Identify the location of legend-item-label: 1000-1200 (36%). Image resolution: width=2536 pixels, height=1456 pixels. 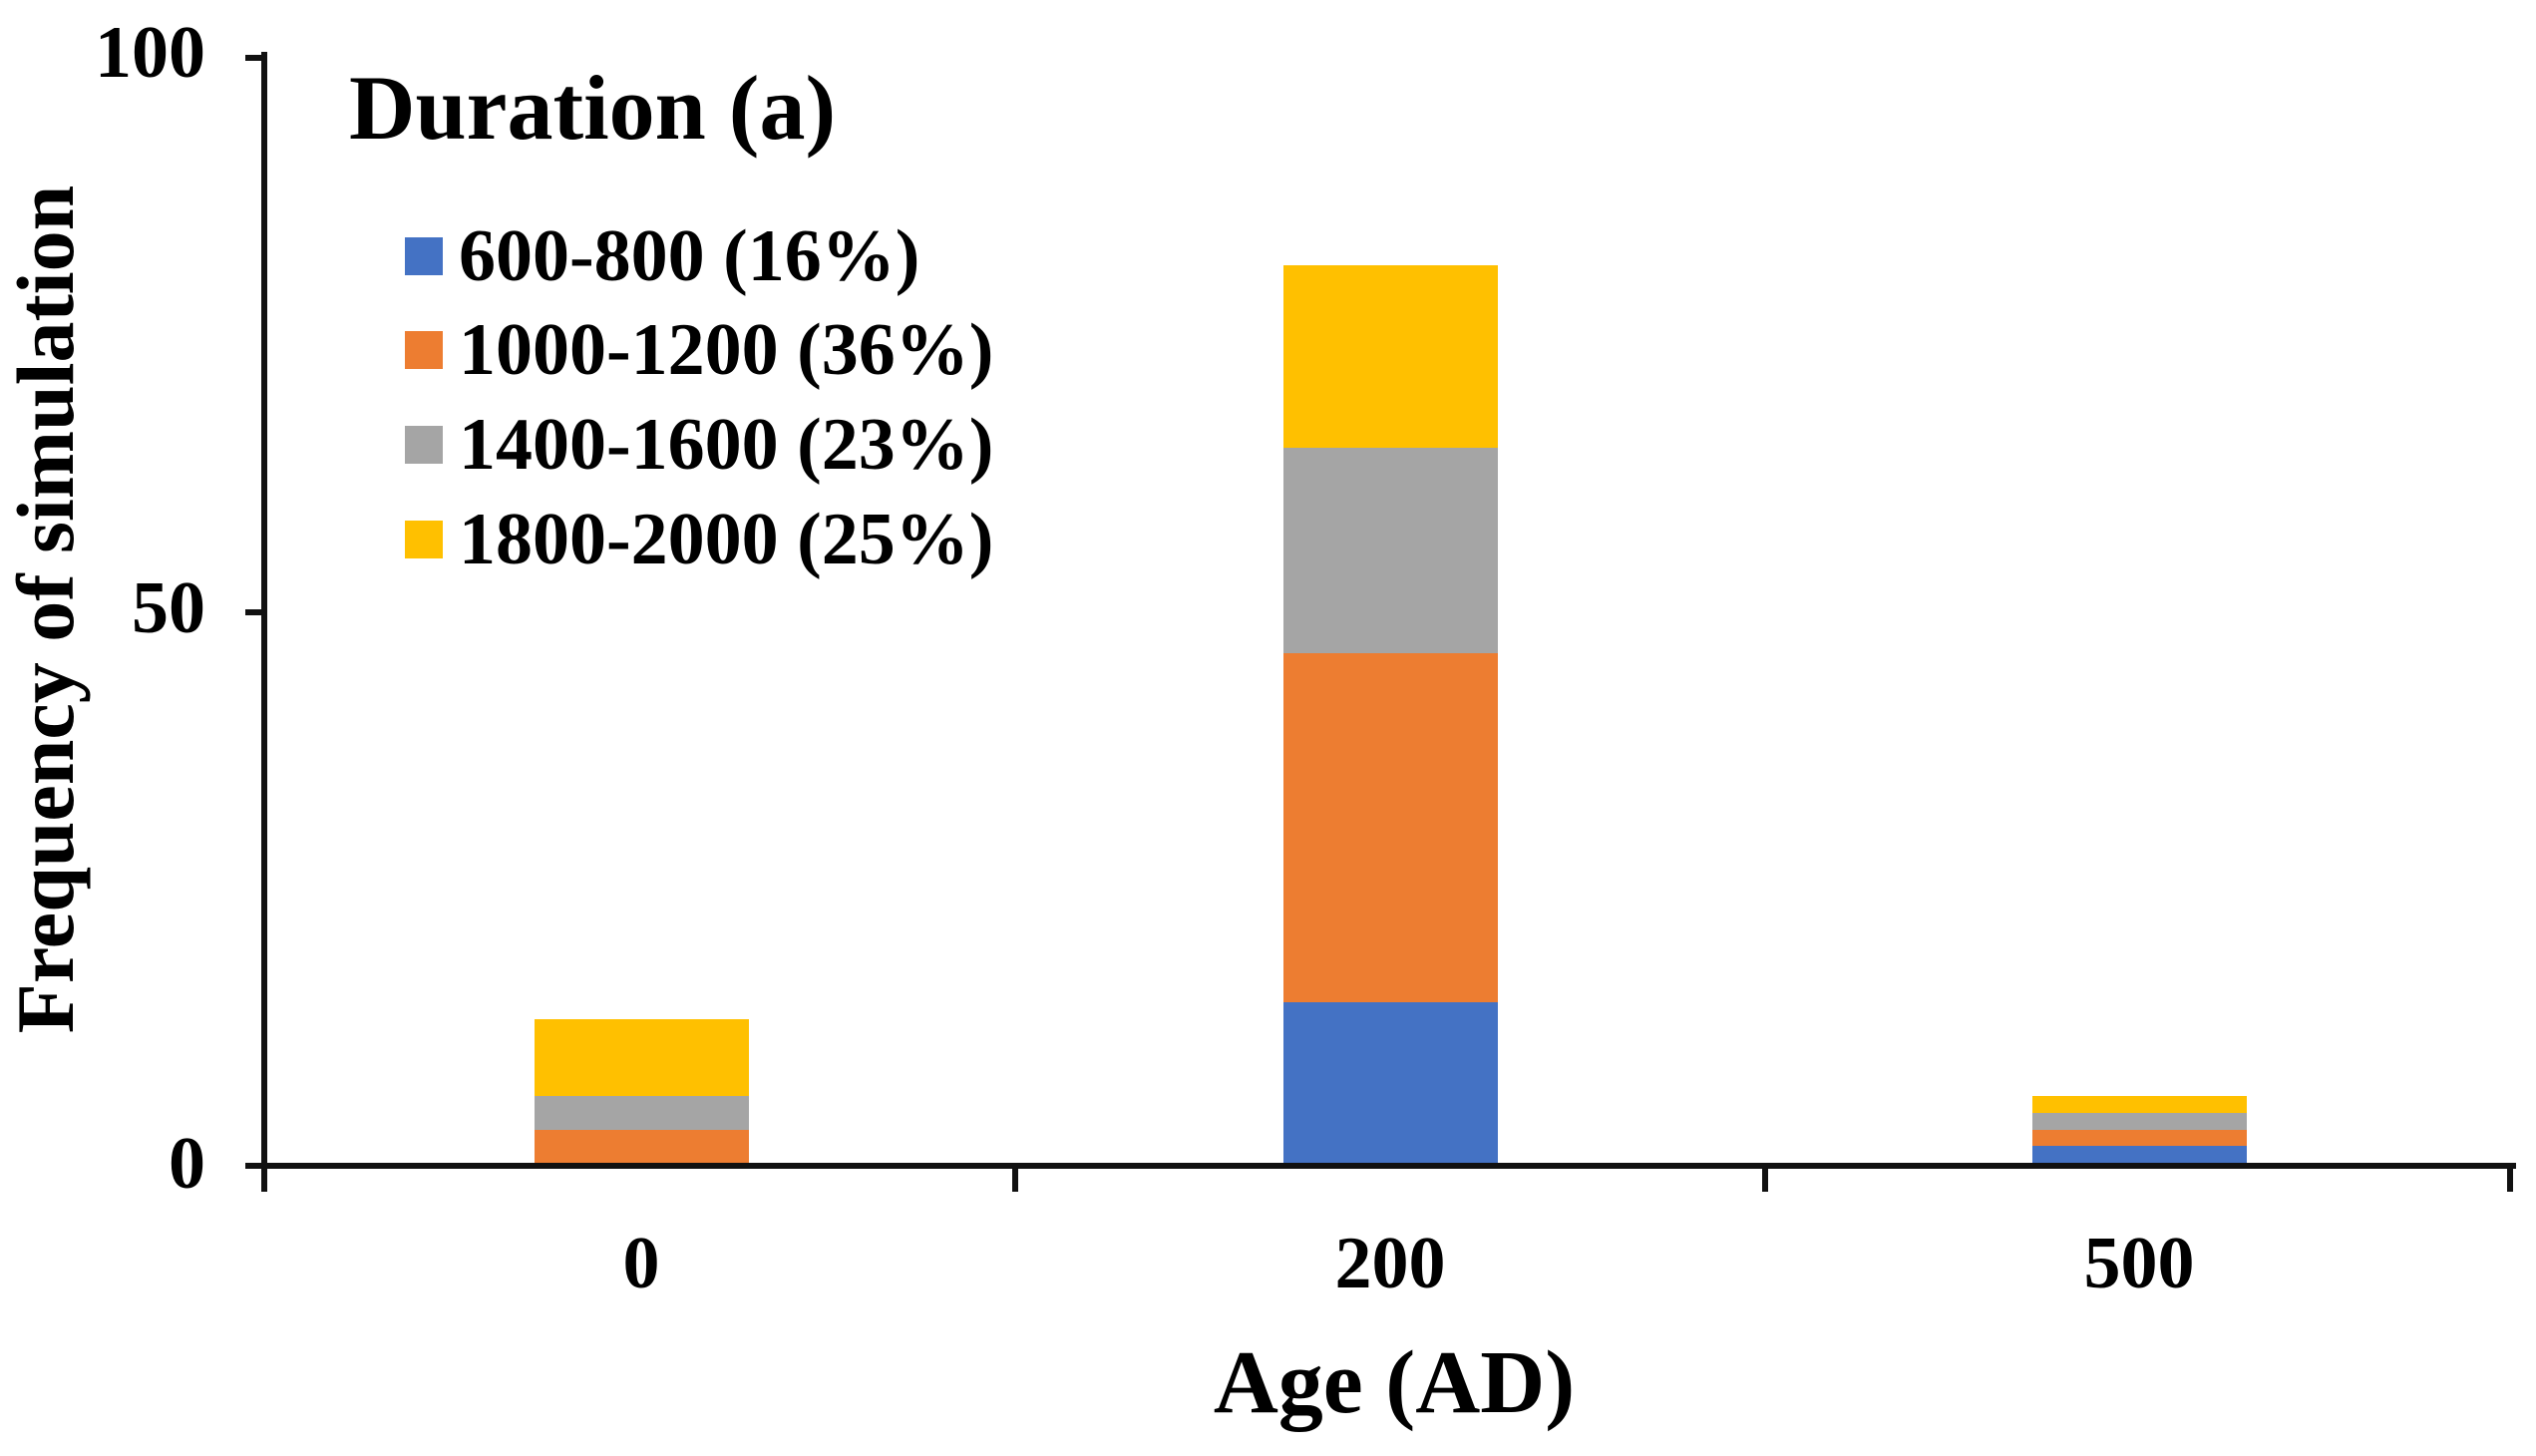
(727, 350).